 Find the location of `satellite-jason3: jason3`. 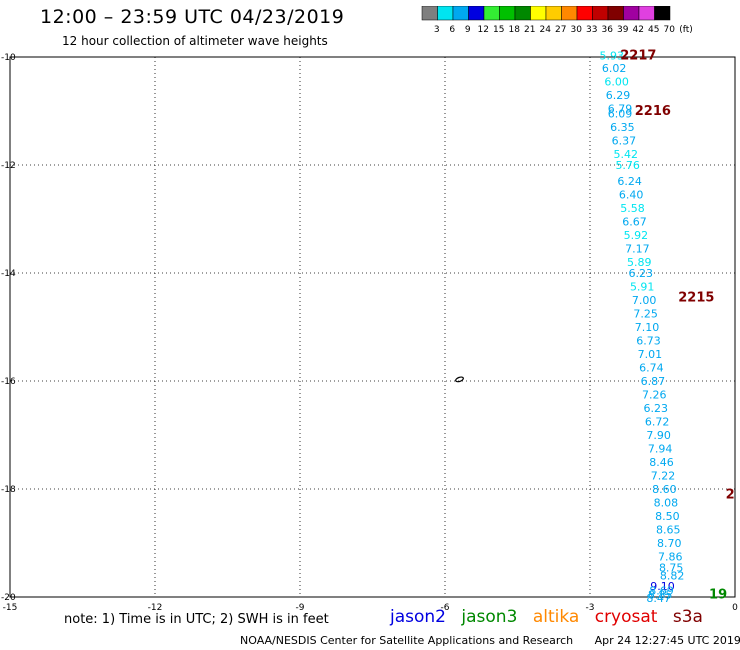

satellite-jason3: jason3 is located at coordinates (489, 617).